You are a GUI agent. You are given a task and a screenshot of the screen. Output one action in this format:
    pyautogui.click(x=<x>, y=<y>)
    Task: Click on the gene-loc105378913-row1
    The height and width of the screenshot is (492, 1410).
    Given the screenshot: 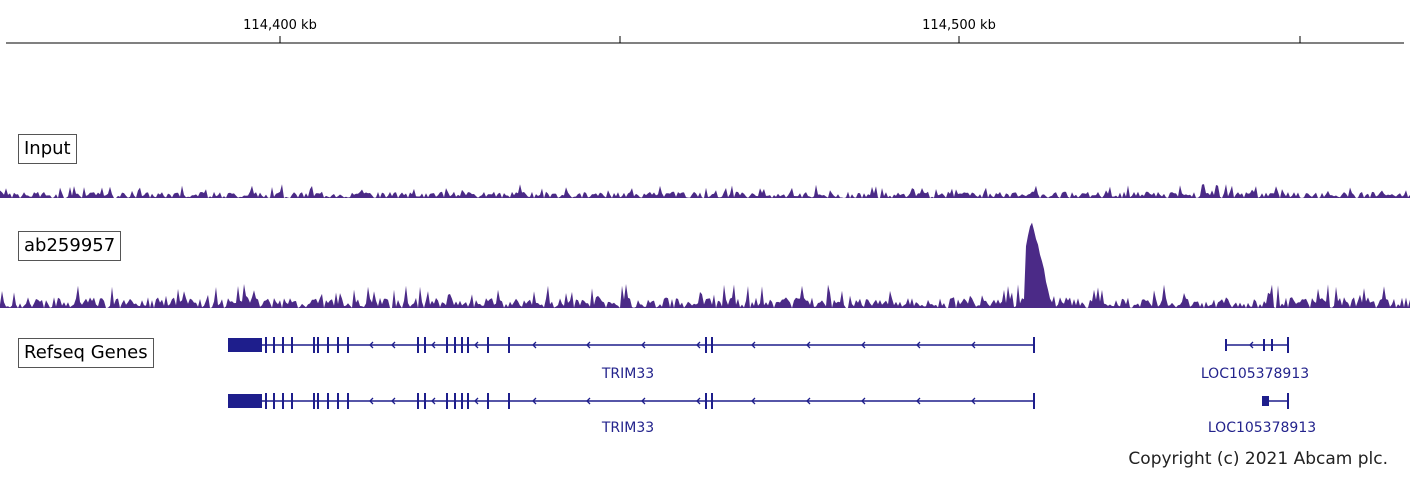 What is the action you would take?
    pyautogui.click(x=1257, y=345)
    